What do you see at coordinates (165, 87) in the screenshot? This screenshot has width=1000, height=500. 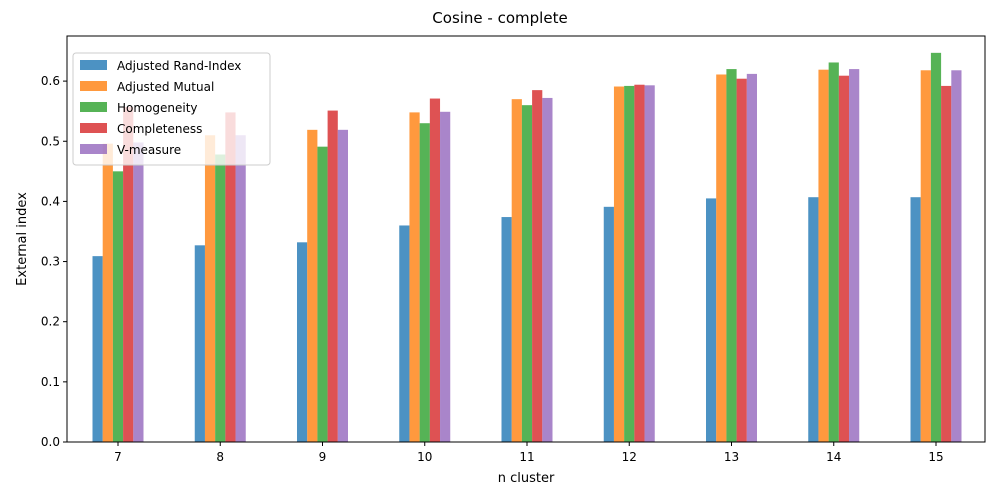 I see `legend-entry: Adjusted Mutual` at bounding box center [165, 87].